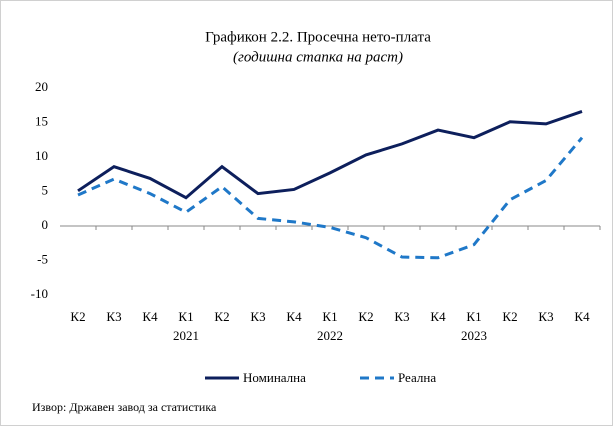  What do you see at coordinates (318, 37) in the screenshot?
I see `chart-title: Графикон 2.2. Просечна нето-плата` at bounding box center [318, 37].